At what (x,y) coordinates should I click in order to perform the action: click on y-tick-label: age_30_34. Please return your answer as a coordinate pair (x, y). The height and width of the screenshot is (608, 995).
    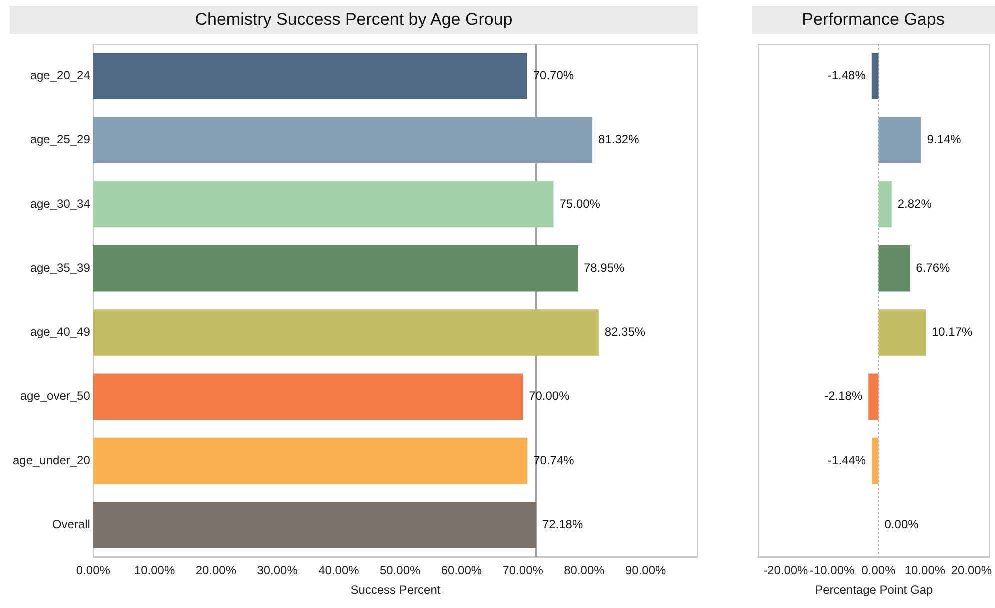
    Looking at the image, I should click on (60, 203).